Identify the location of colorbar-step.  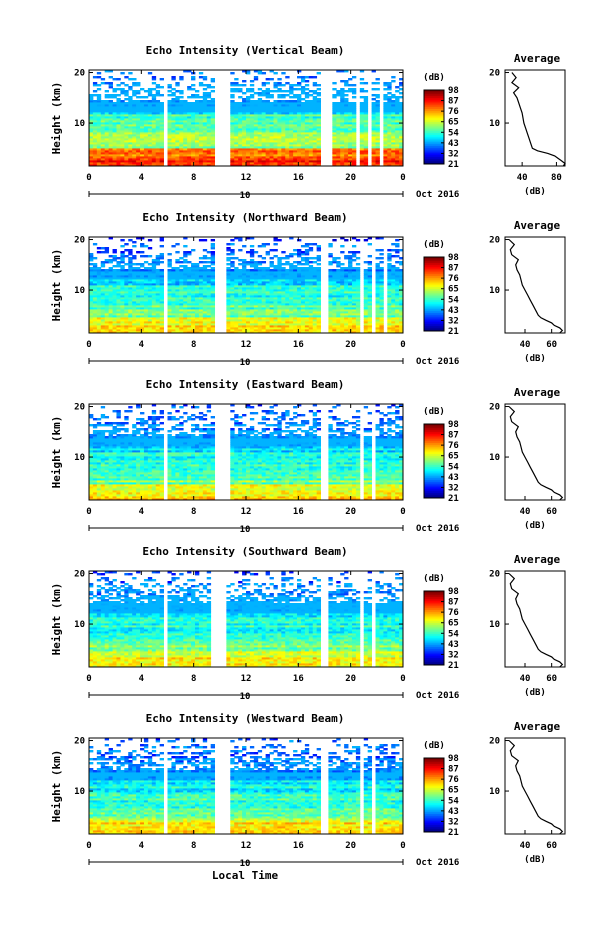
(434, 152).